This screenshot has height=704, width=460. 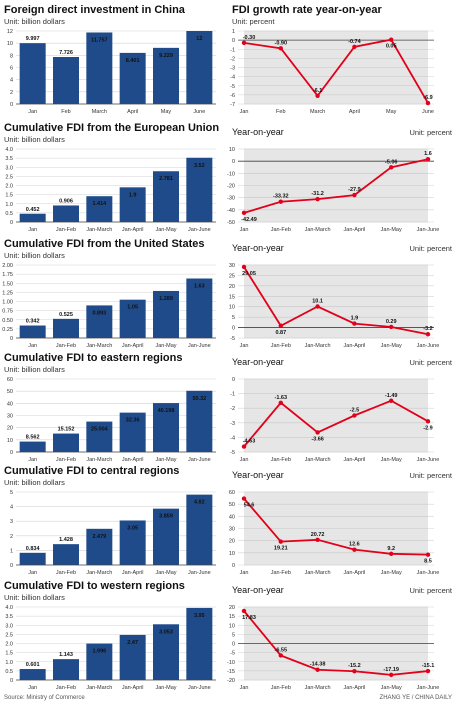 What do you see at coordinates (7, 293) in the screenshot?
I see `y-tick-label: 1.25` at bounding box center [7, 293].